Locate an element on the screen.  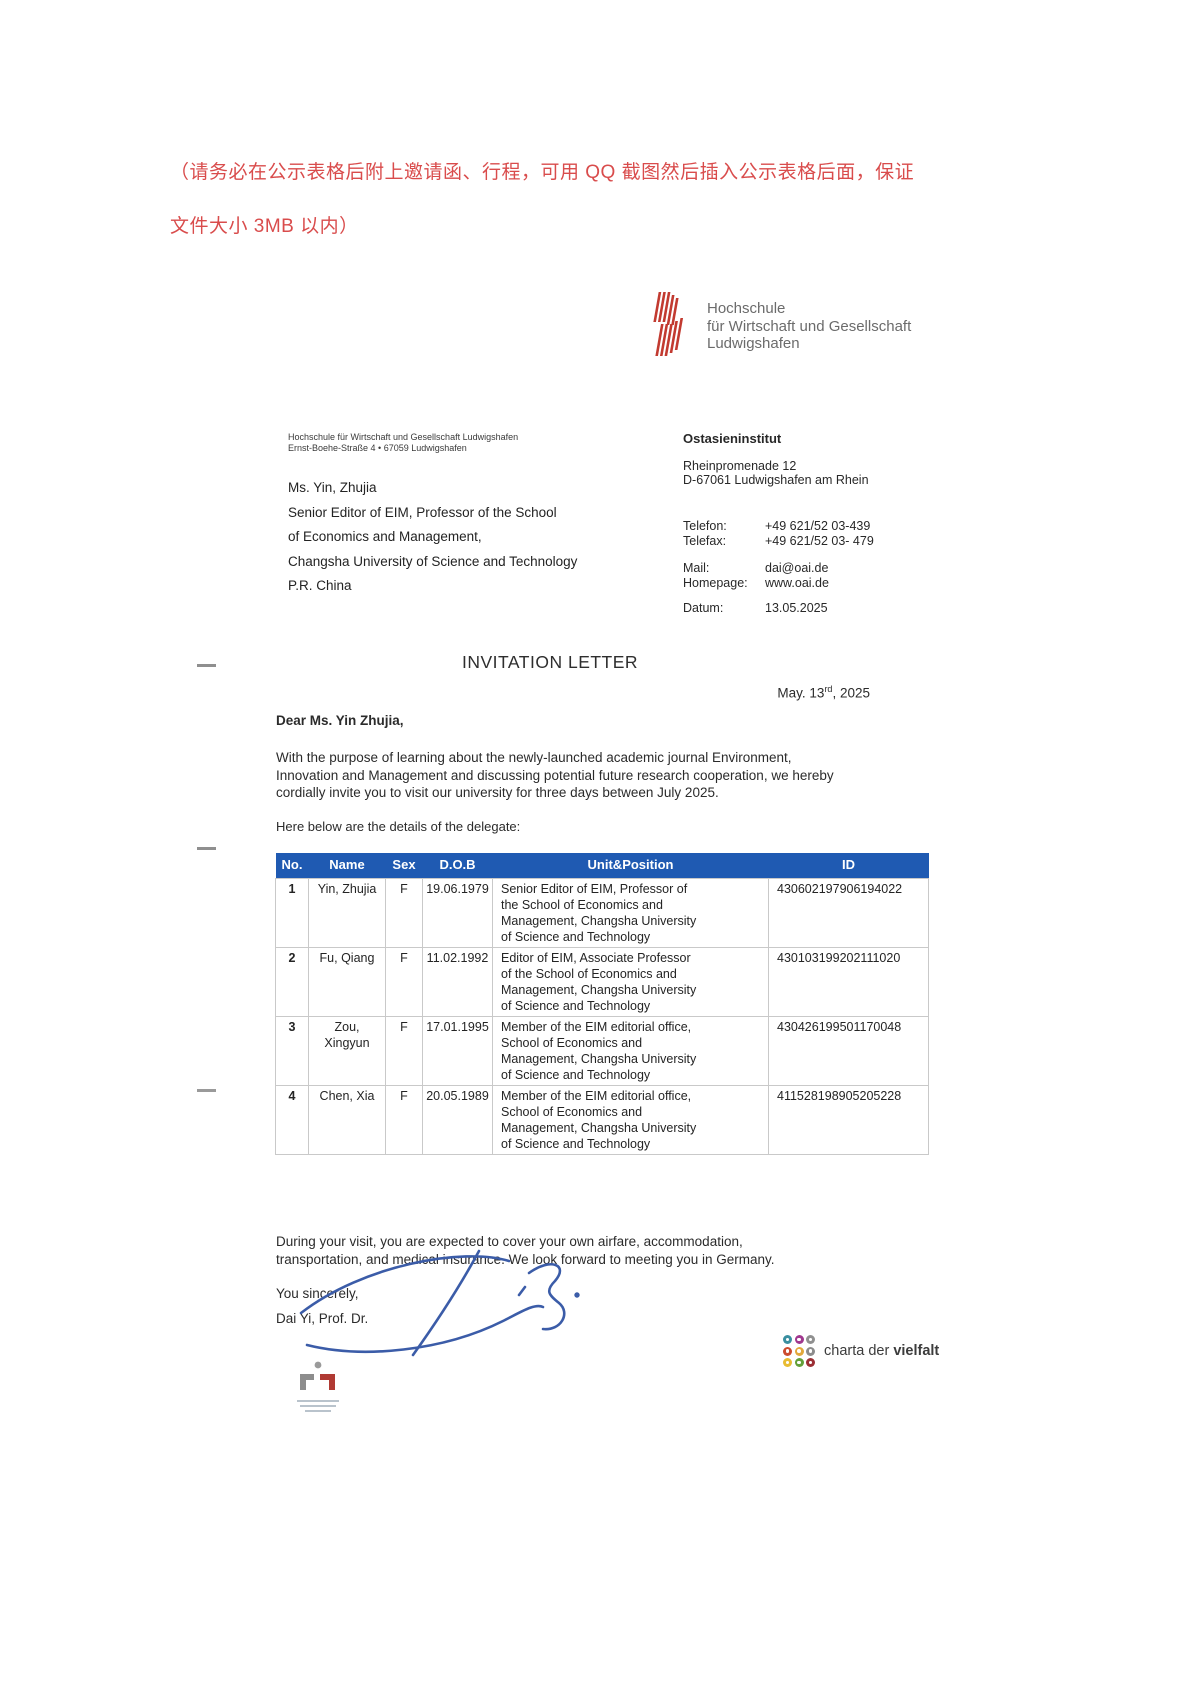
cell-dob: 20.05.1989 is located at coordinates (457, 1119).